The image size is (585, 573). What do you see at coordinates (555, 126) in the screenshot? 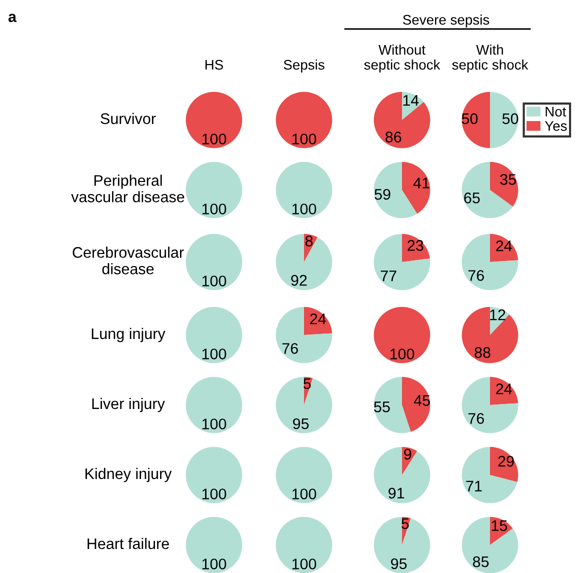
I see `legend-label: Yes` at bounding box center [555, 126].